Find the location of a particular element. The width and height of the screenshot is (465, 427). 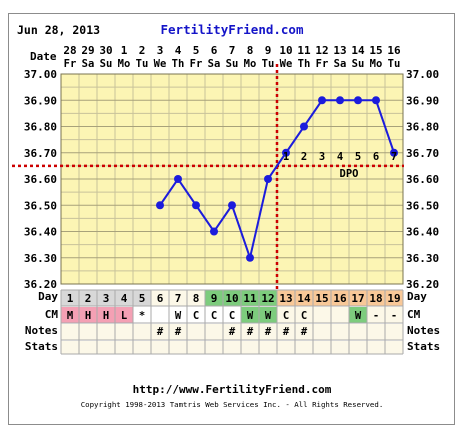

y-tick-label-right: 36.70 is located at coordinates (422, 153).